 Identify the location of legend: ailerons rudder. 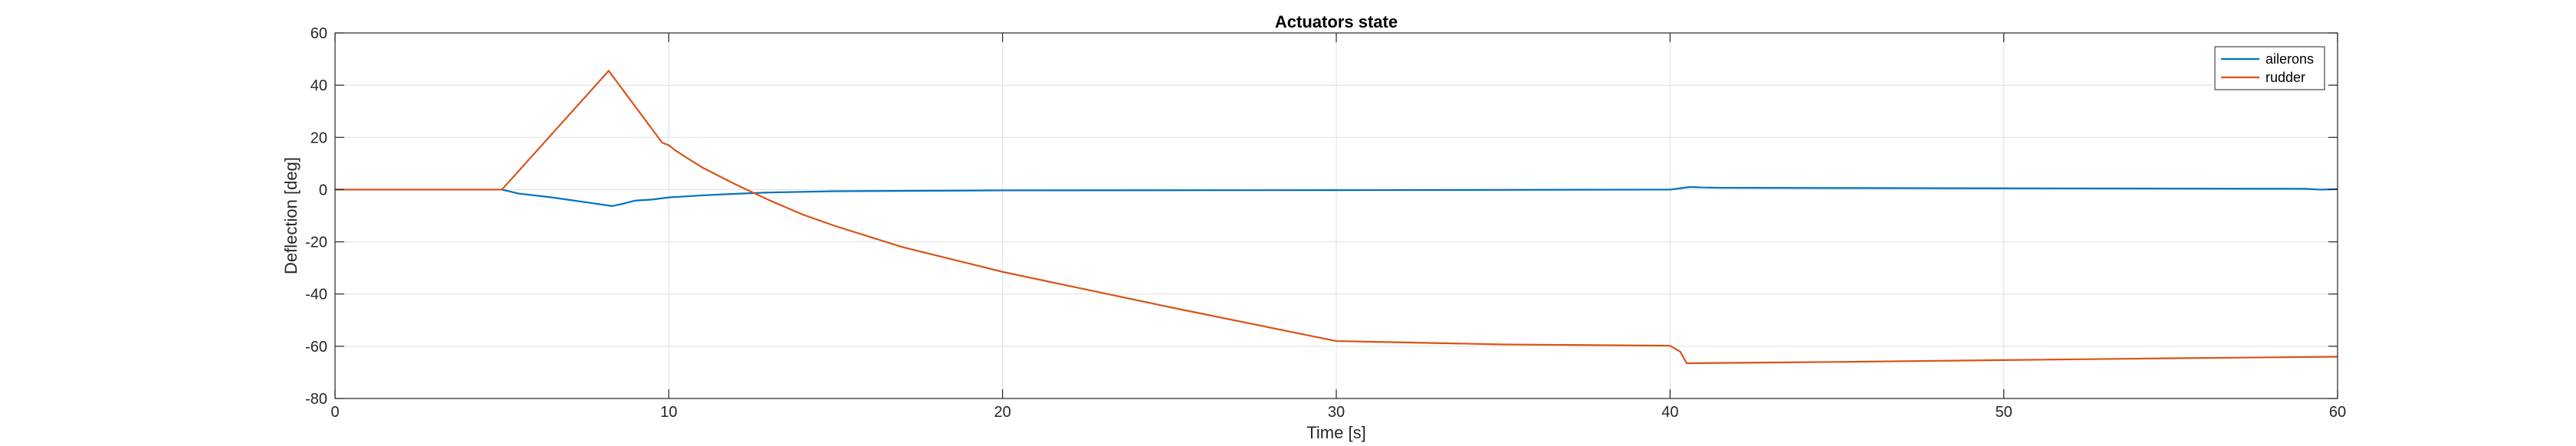
(2270, 68).